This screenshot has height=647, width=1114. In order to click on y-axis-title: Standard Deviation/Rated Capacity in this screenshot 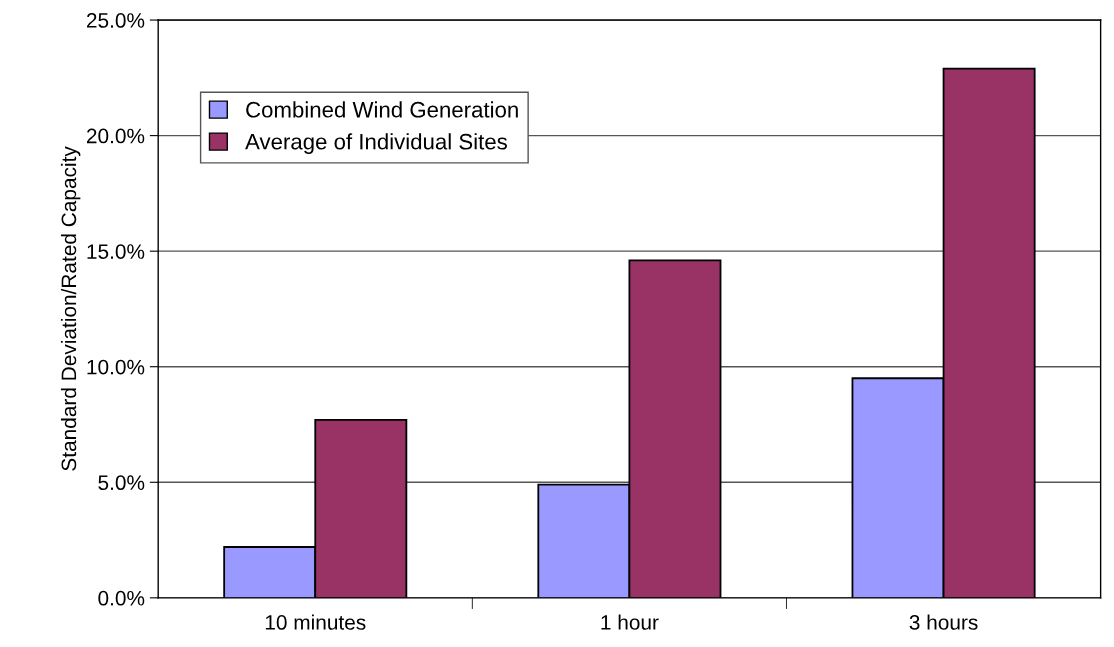, I will do `click(70, 308)`.